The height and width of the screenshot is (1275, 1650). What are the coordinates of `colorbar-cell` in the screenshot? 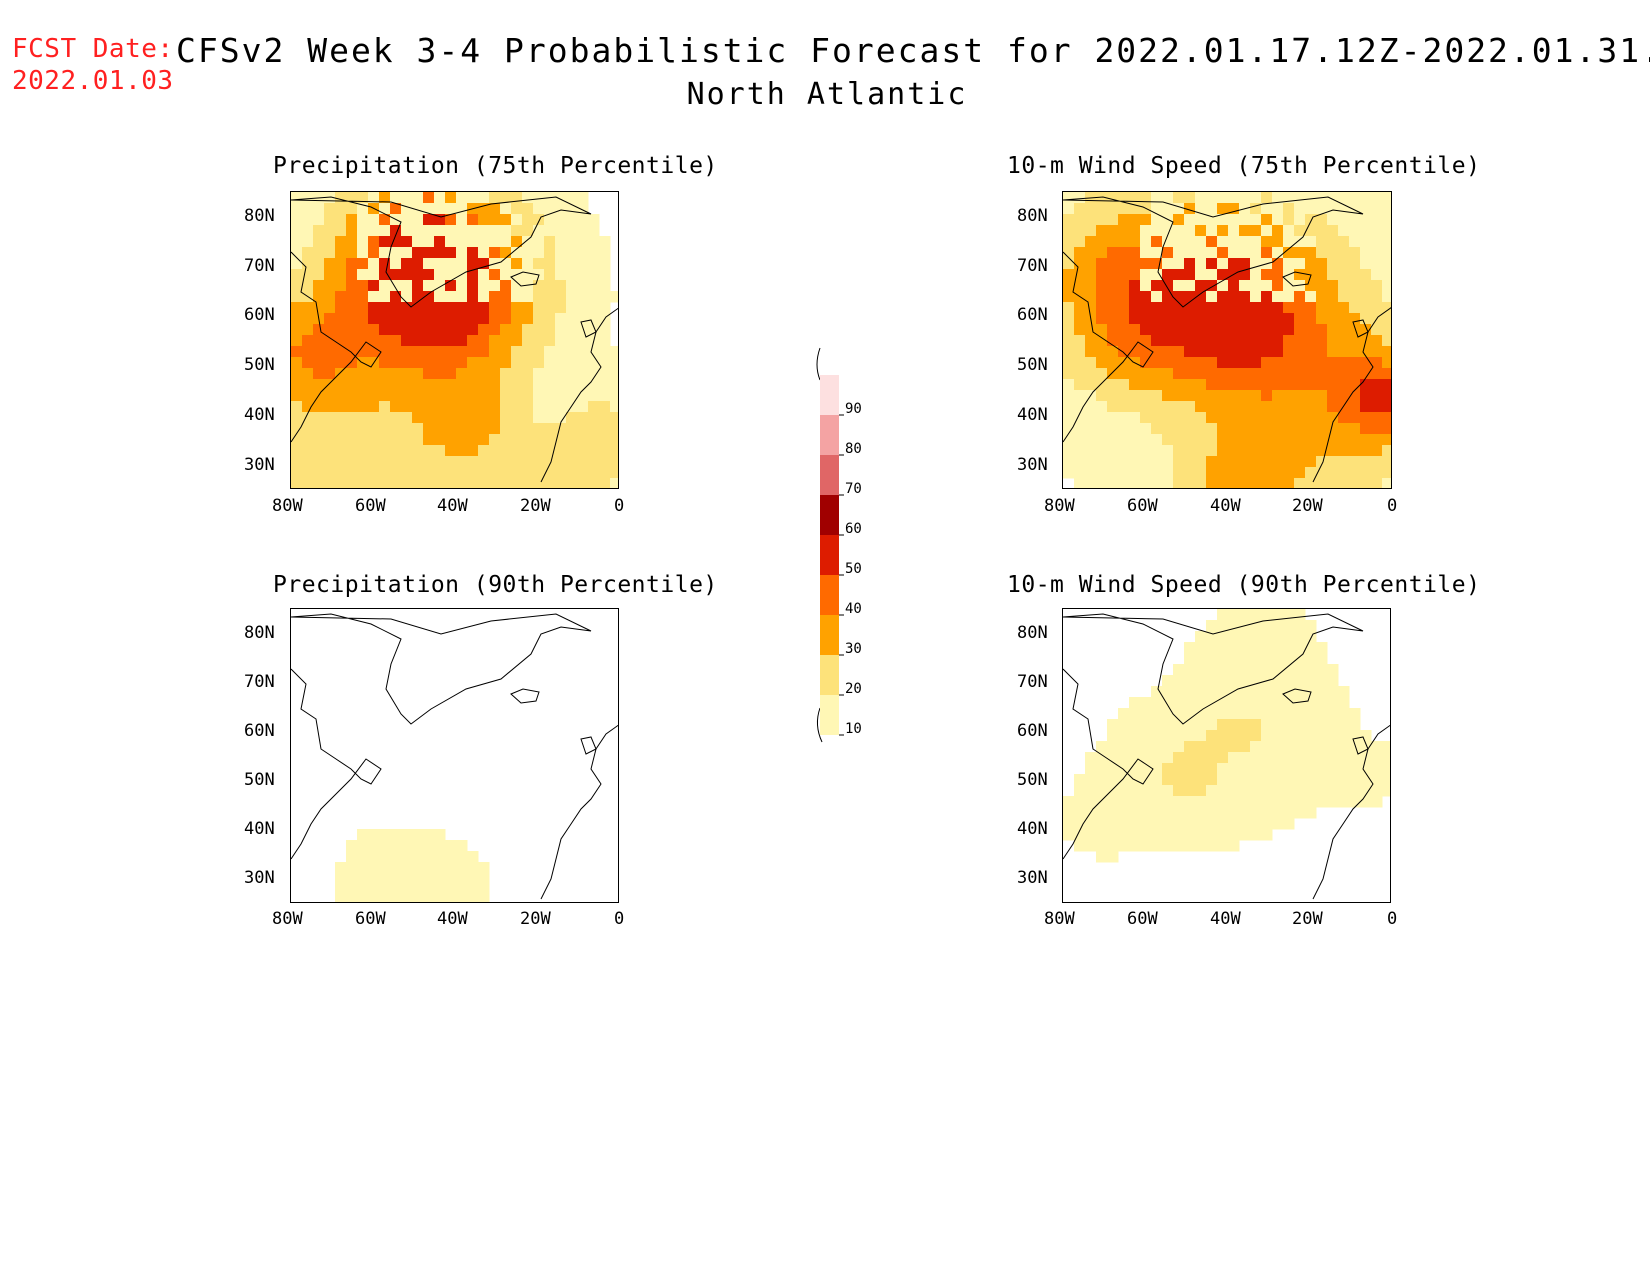 It's located at (829, 595).